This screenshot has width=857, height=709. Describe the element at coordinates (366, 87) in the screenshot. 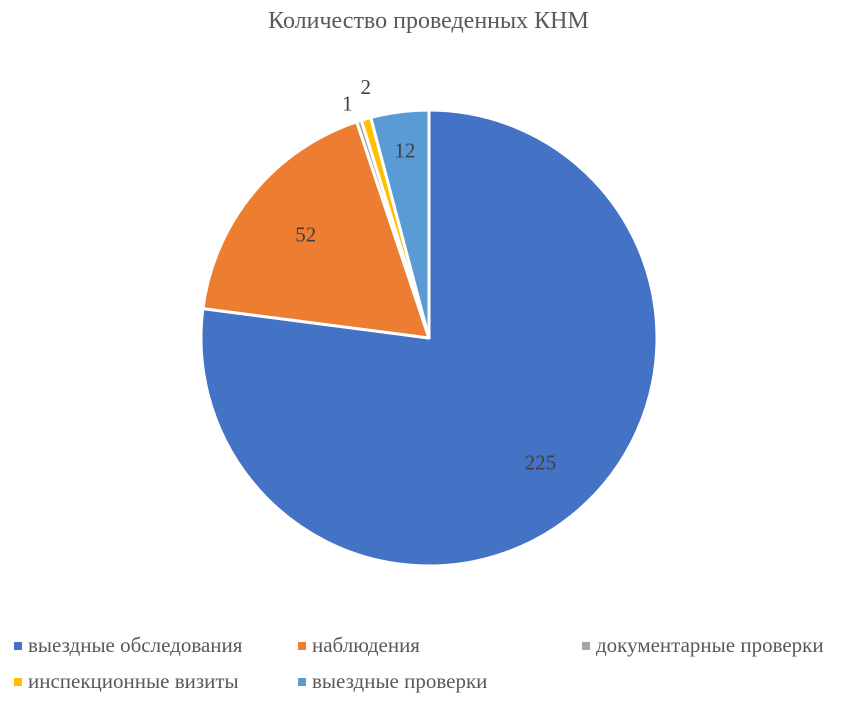

I see `data-label: 2` at that location.